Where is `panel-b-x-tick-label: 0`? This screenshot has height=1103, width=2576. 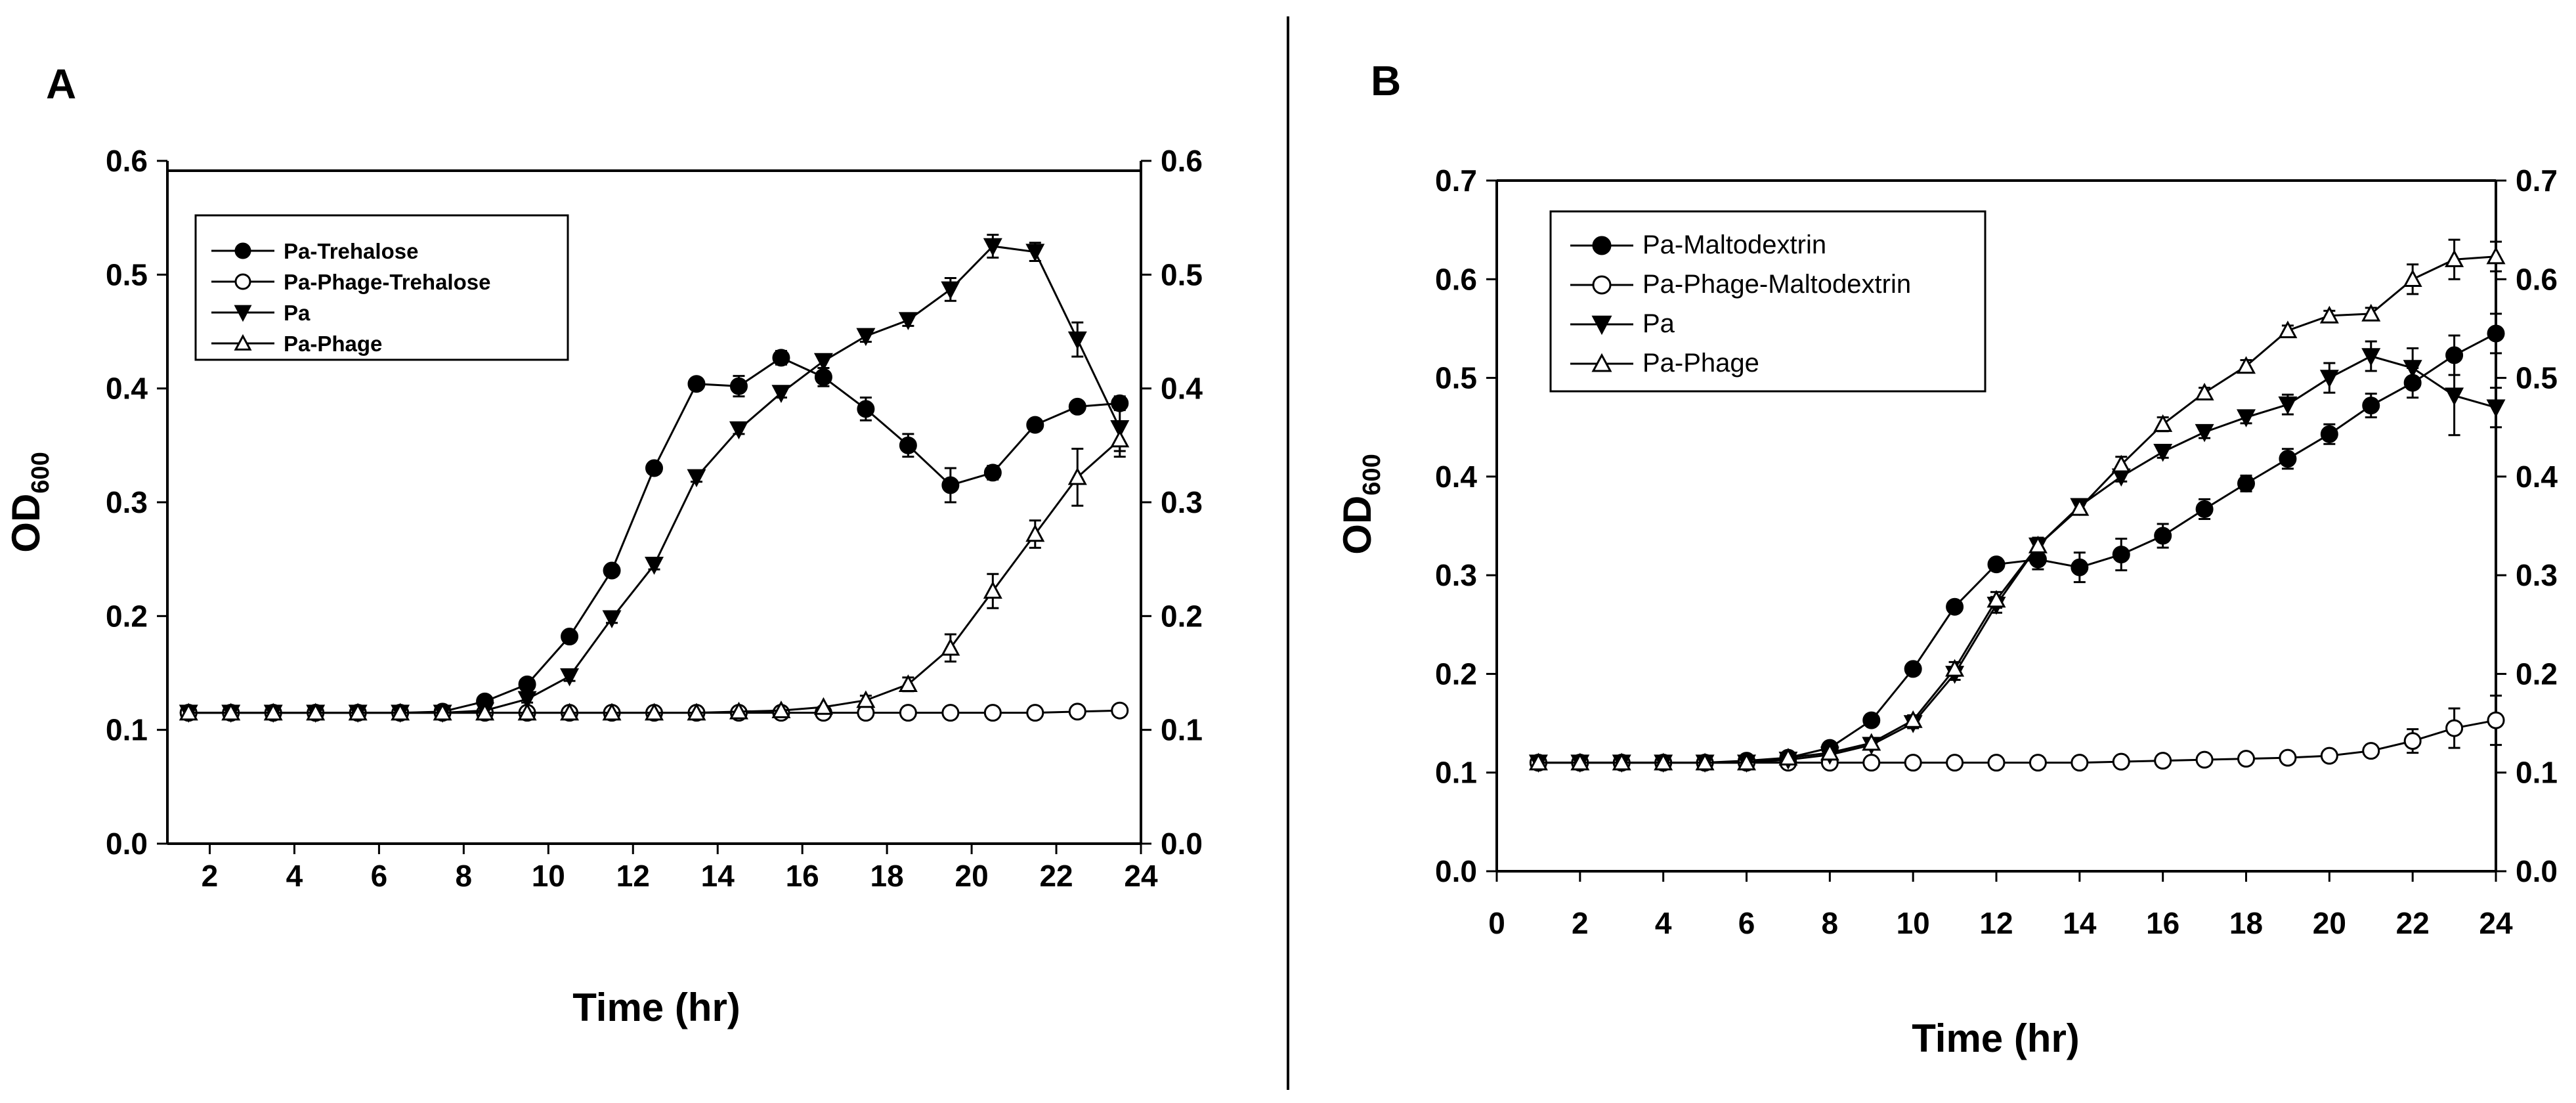 panel-b-x-tick-label: 0 is located at coordinates (1496, 923).